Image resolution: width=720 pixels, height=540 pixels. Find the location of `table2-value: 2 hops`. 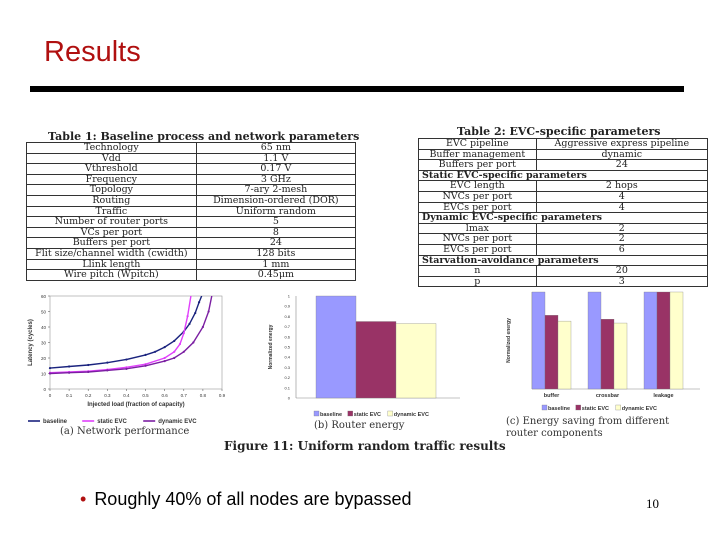

table2-value: 2 hops is located at coordinates (622, 186).